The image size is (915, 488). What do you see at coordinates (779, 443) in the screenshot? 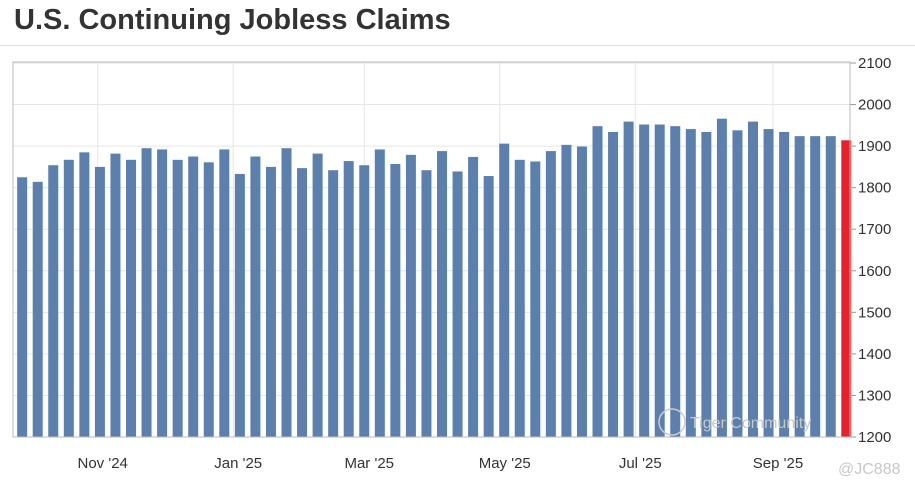
I see `watermark: Tiger Community @JC888` at bounding box center [779, 443].